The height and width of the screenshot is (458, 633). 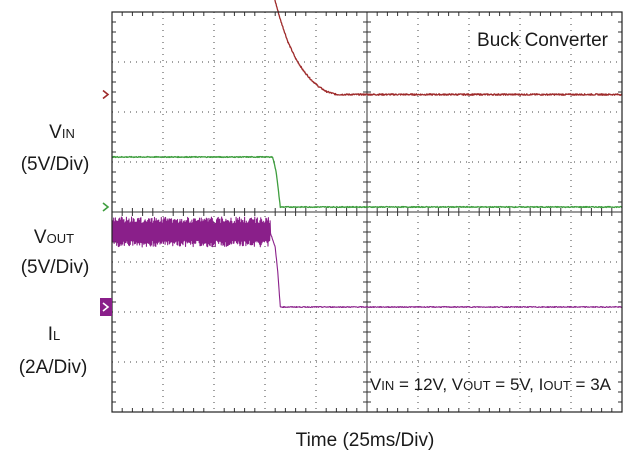 I want to click on svg-text: IL, so click(x=54, y=334).